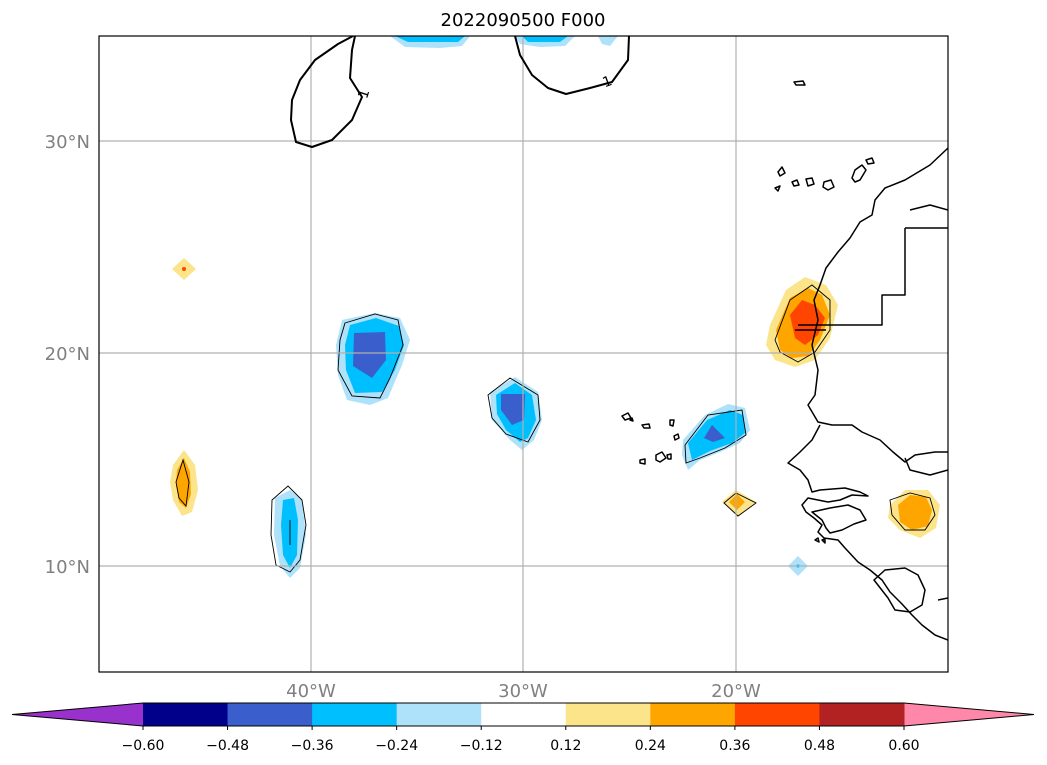  What do you see at coordinates (312, 746) in the screenshot?
I see `colorbar-tick-label: −0.36` at bounding box center [312, 746].